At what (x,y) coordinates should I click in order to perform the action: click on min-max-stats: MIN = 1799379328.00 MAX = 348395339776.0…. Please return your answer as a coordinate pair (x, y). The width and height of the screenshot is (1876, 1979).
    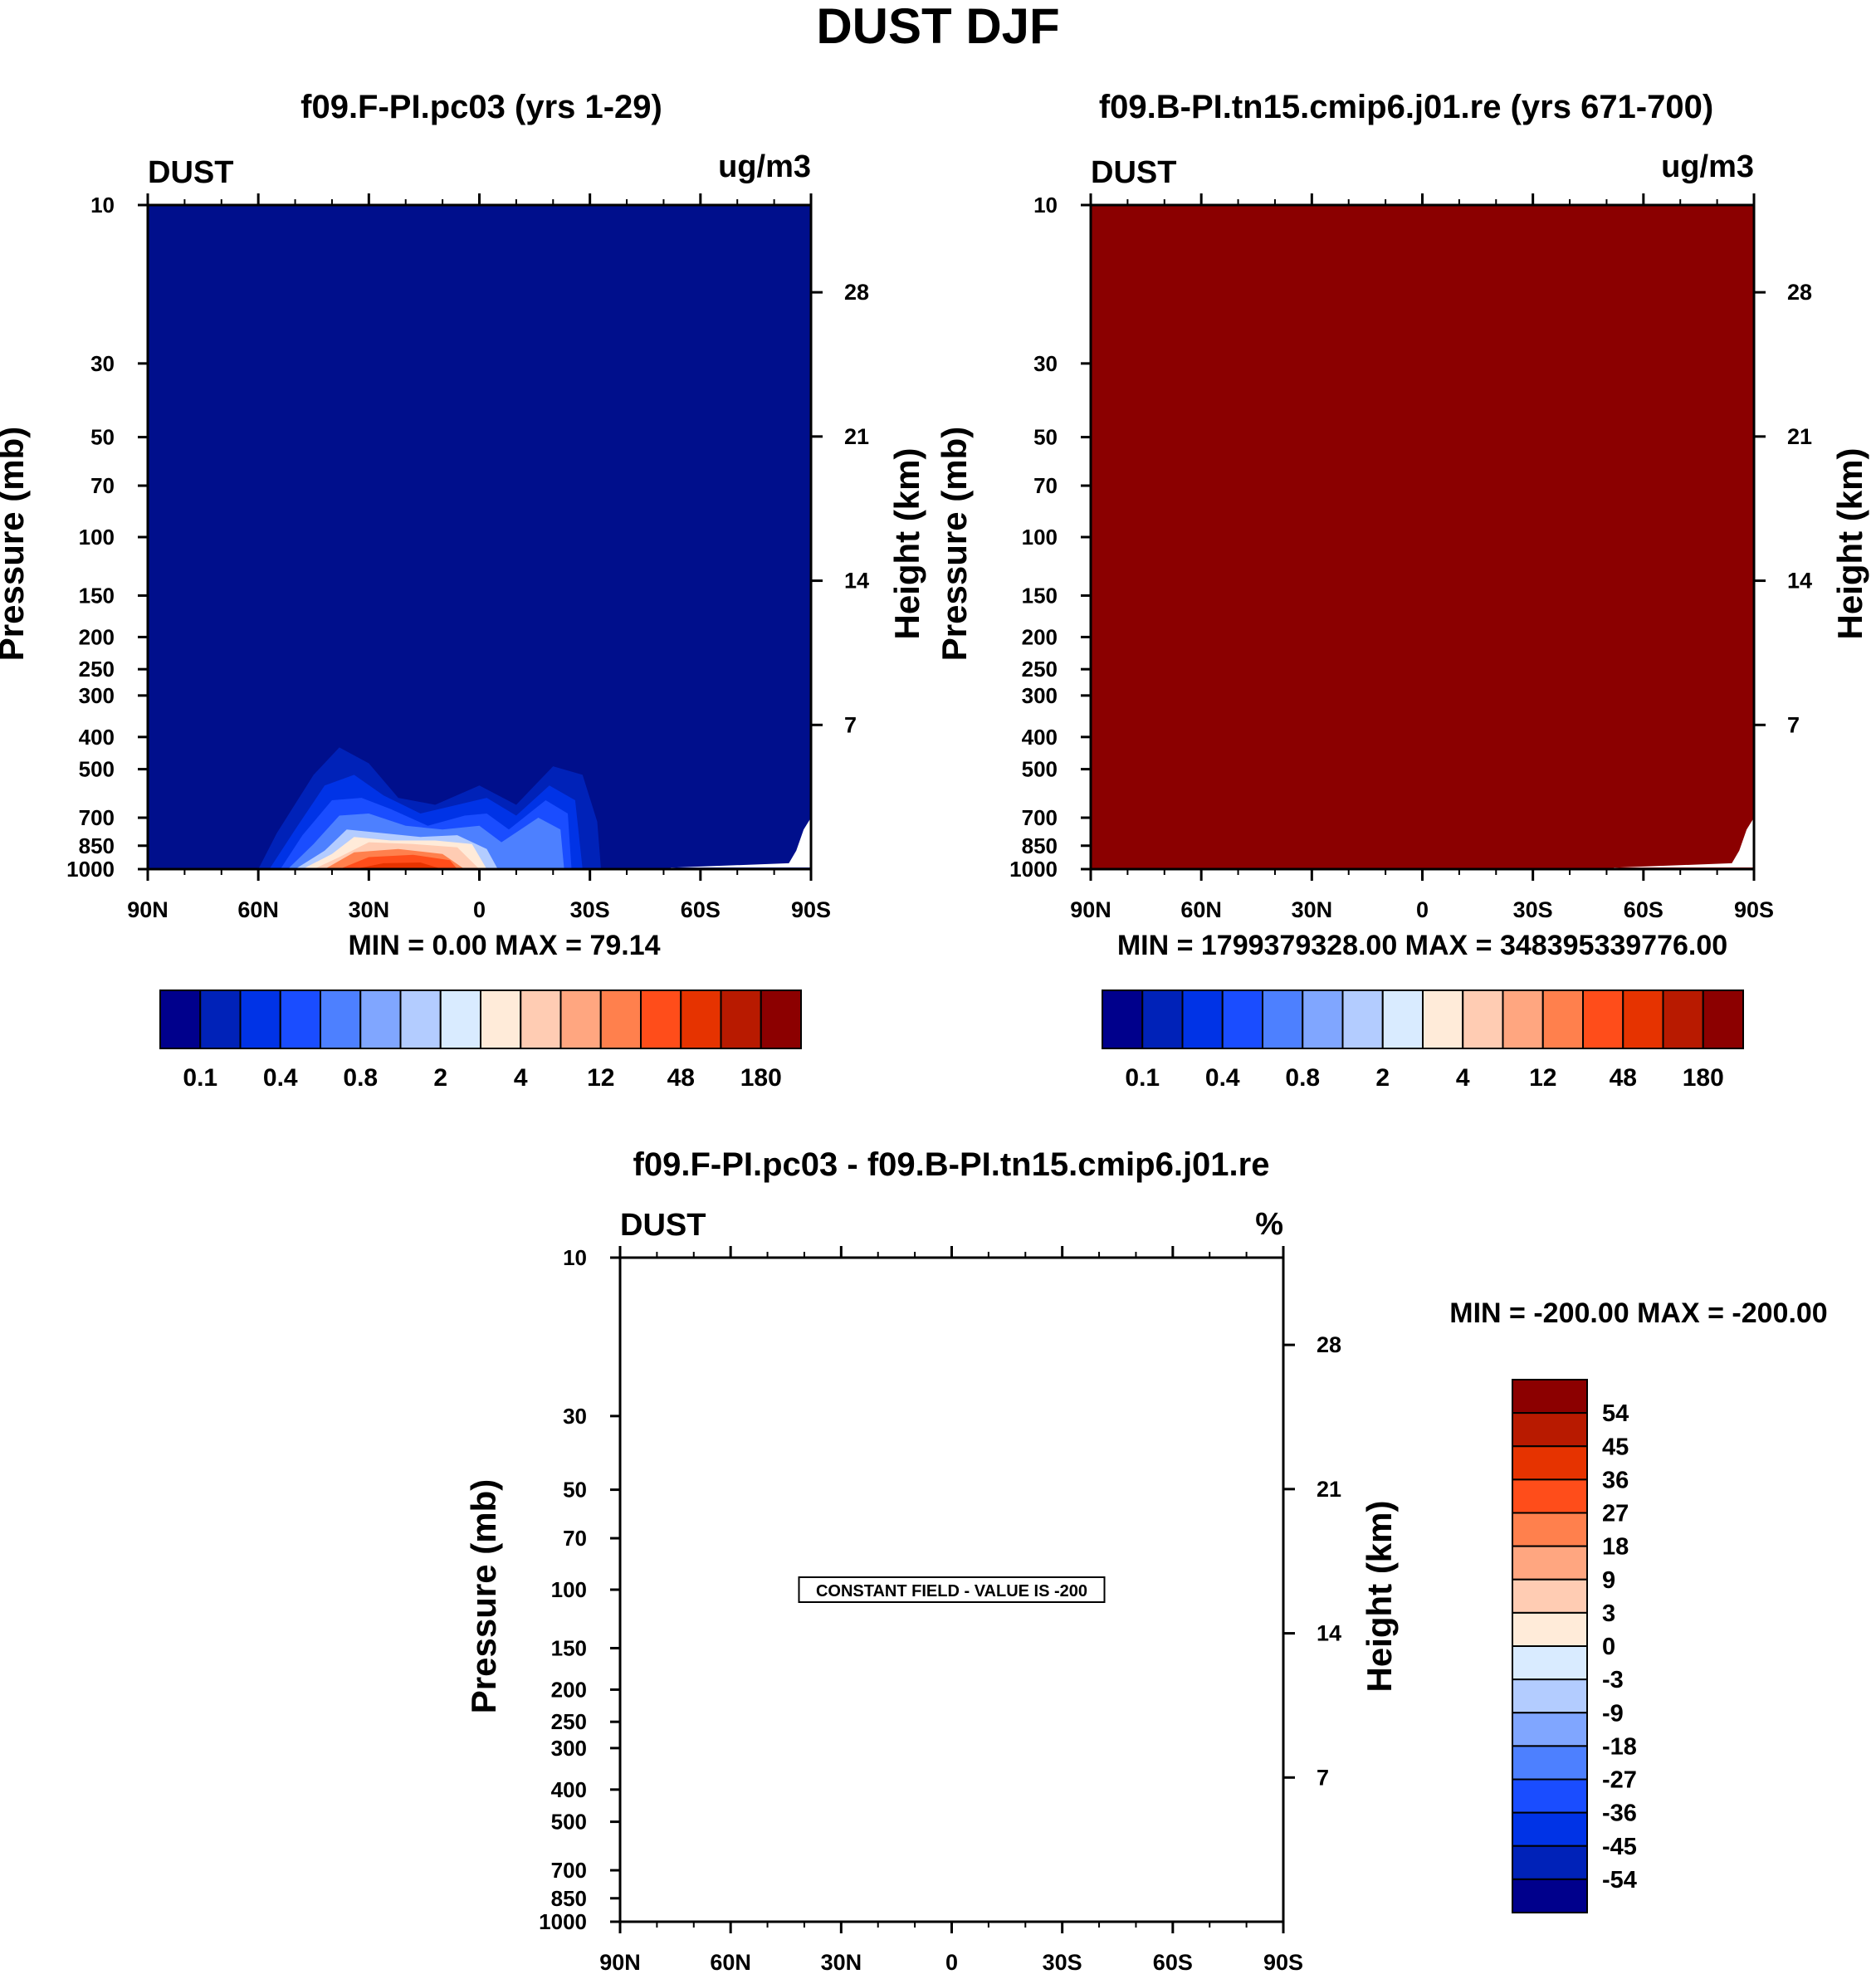
    Looking at the image, I should click on (1422, 945).